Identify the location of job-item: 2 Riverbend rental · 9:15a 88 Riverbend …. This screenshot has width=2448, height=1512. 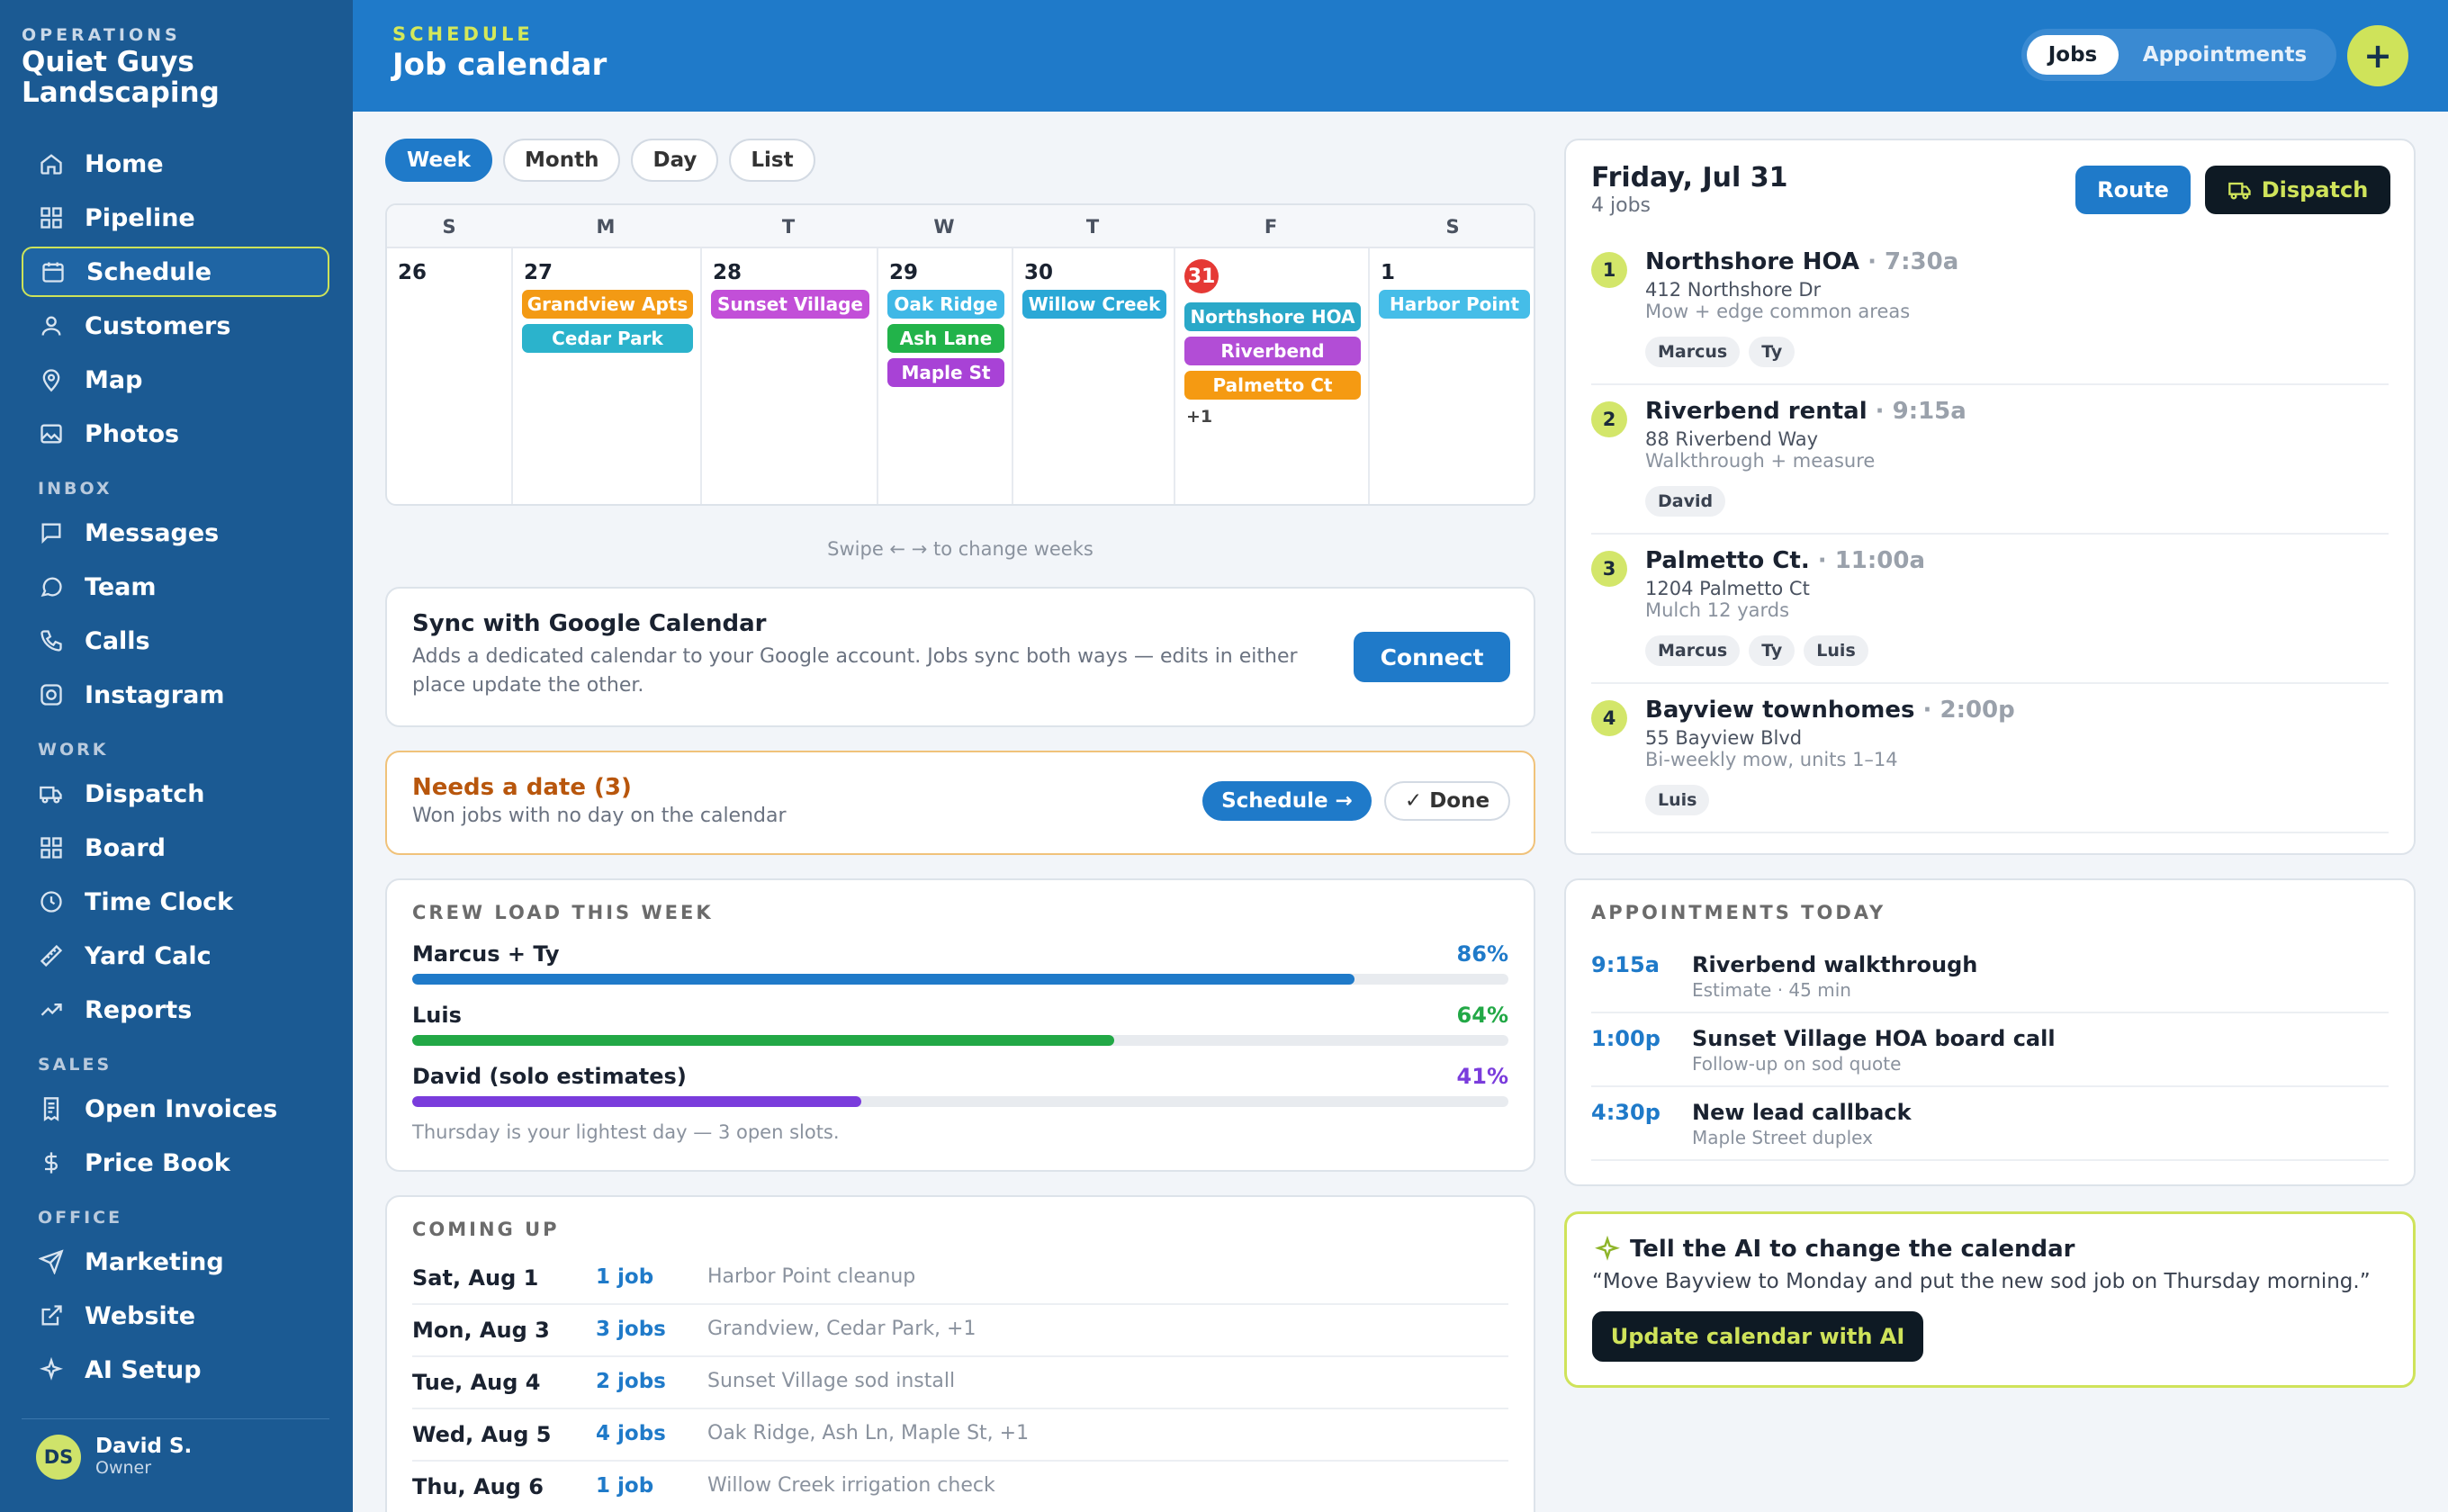
(1990, 462).